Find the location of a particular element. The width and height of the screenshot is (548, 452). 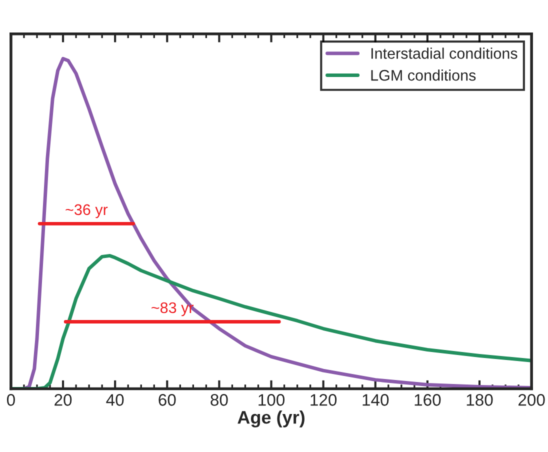

x-tick-label: 100 is located at coordinates (271, 400).